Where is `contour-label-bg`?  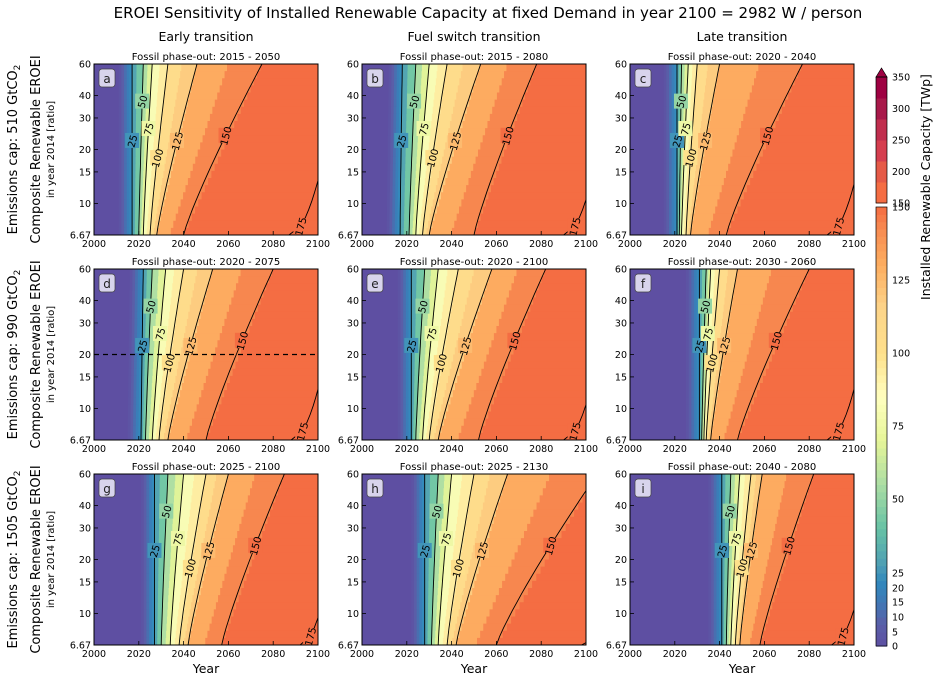
contour-label-bg is located at coordinates (574, 431).